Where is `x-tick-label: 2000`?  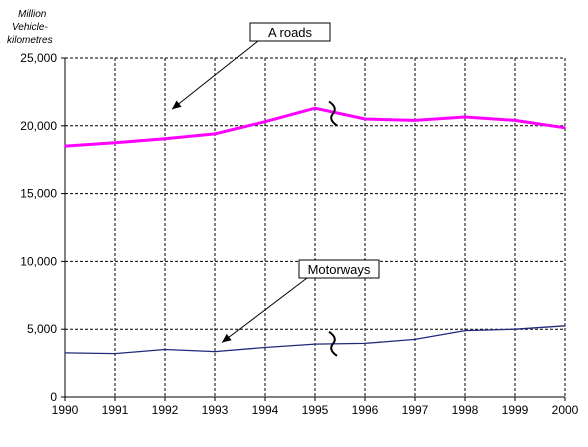 x-tick-label: 2000 is located at coordinates (565, 410).